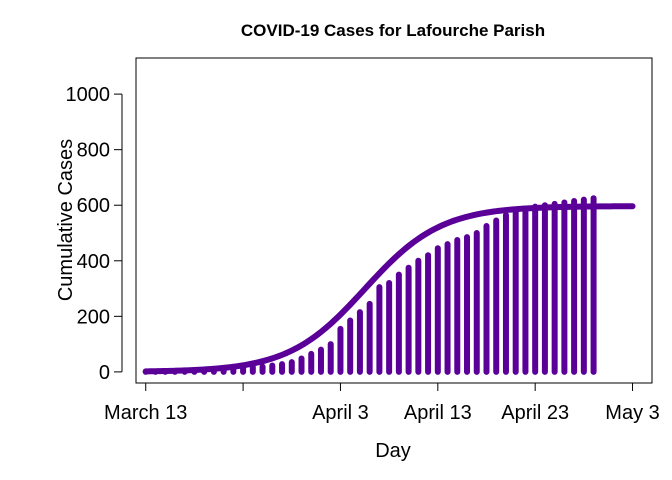 The height and width of the screenshot is (480, 672). Describe the element at coordinates (340, 413) in the screenshot. I see `x-tick-label: April 3` at that location.